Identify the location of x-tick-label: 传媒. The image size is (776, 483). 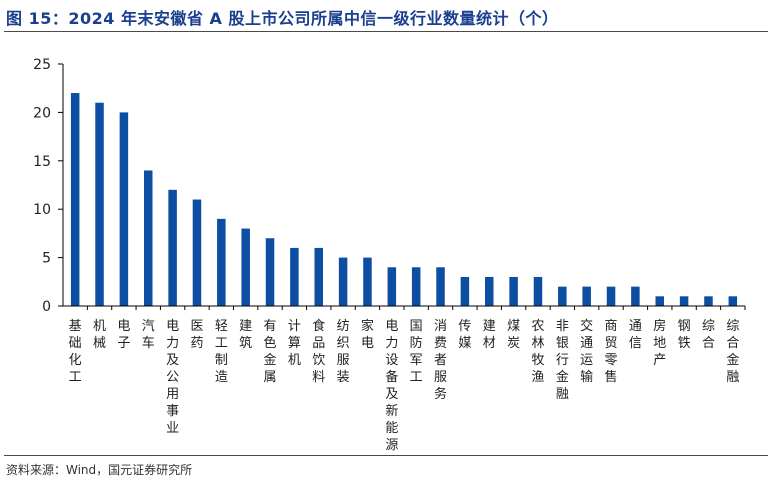
(464, 335).